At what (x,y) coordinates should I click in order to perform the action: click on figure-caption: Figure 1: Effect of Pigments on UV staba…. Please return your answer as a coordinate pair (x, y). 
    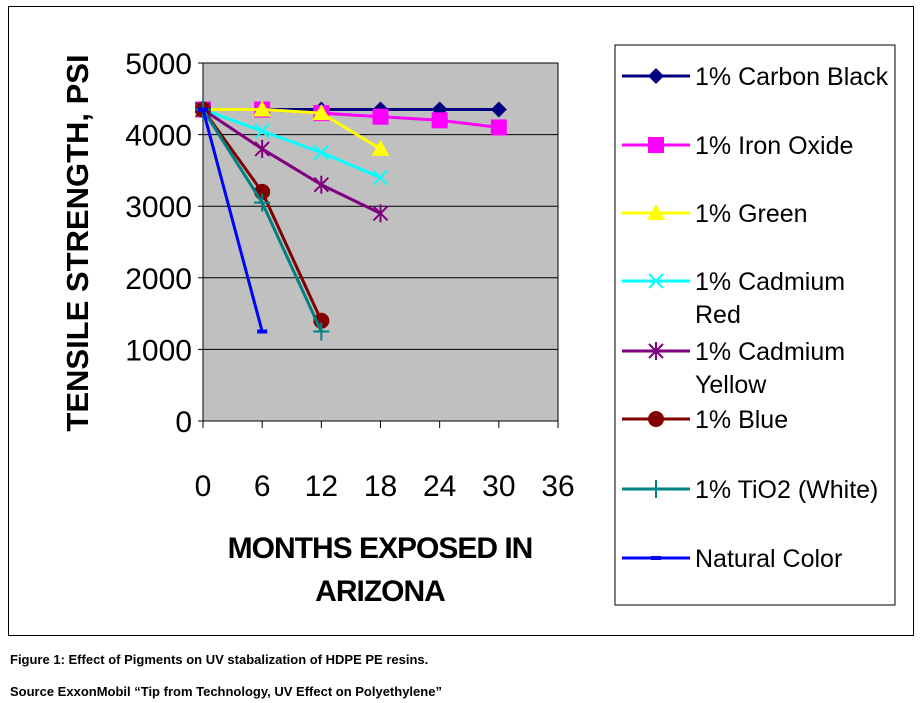
    Looking at the image, I should click on (219, 659).